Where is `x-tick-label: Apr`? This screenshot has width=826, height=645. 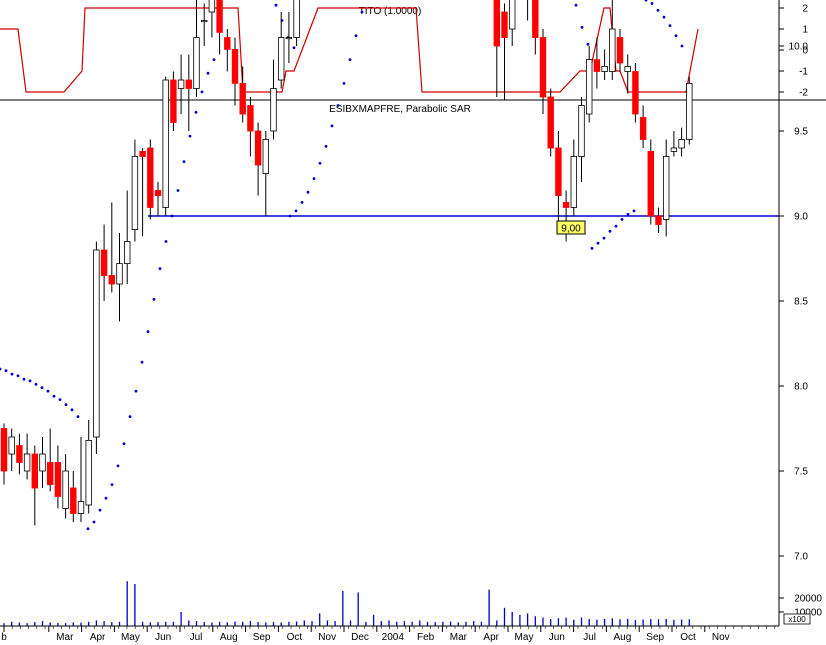
x-tick-label: Apr is located at coordinates (491, 637).